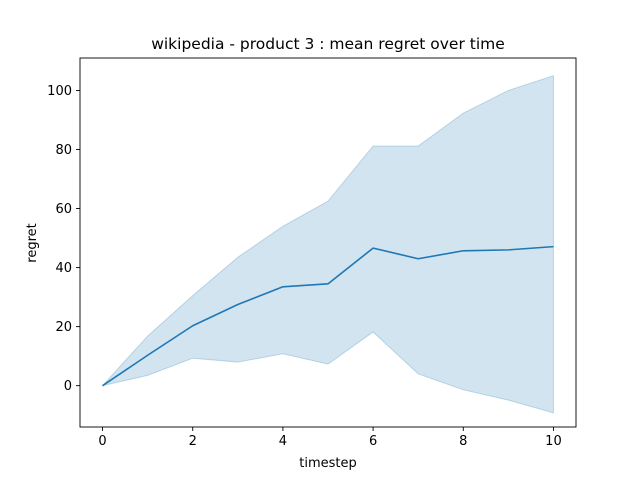  What do you see at coordinates (328, 463) in the screenshot?
I see `x-axis-label: timestep` at bounding box center [328, 463].